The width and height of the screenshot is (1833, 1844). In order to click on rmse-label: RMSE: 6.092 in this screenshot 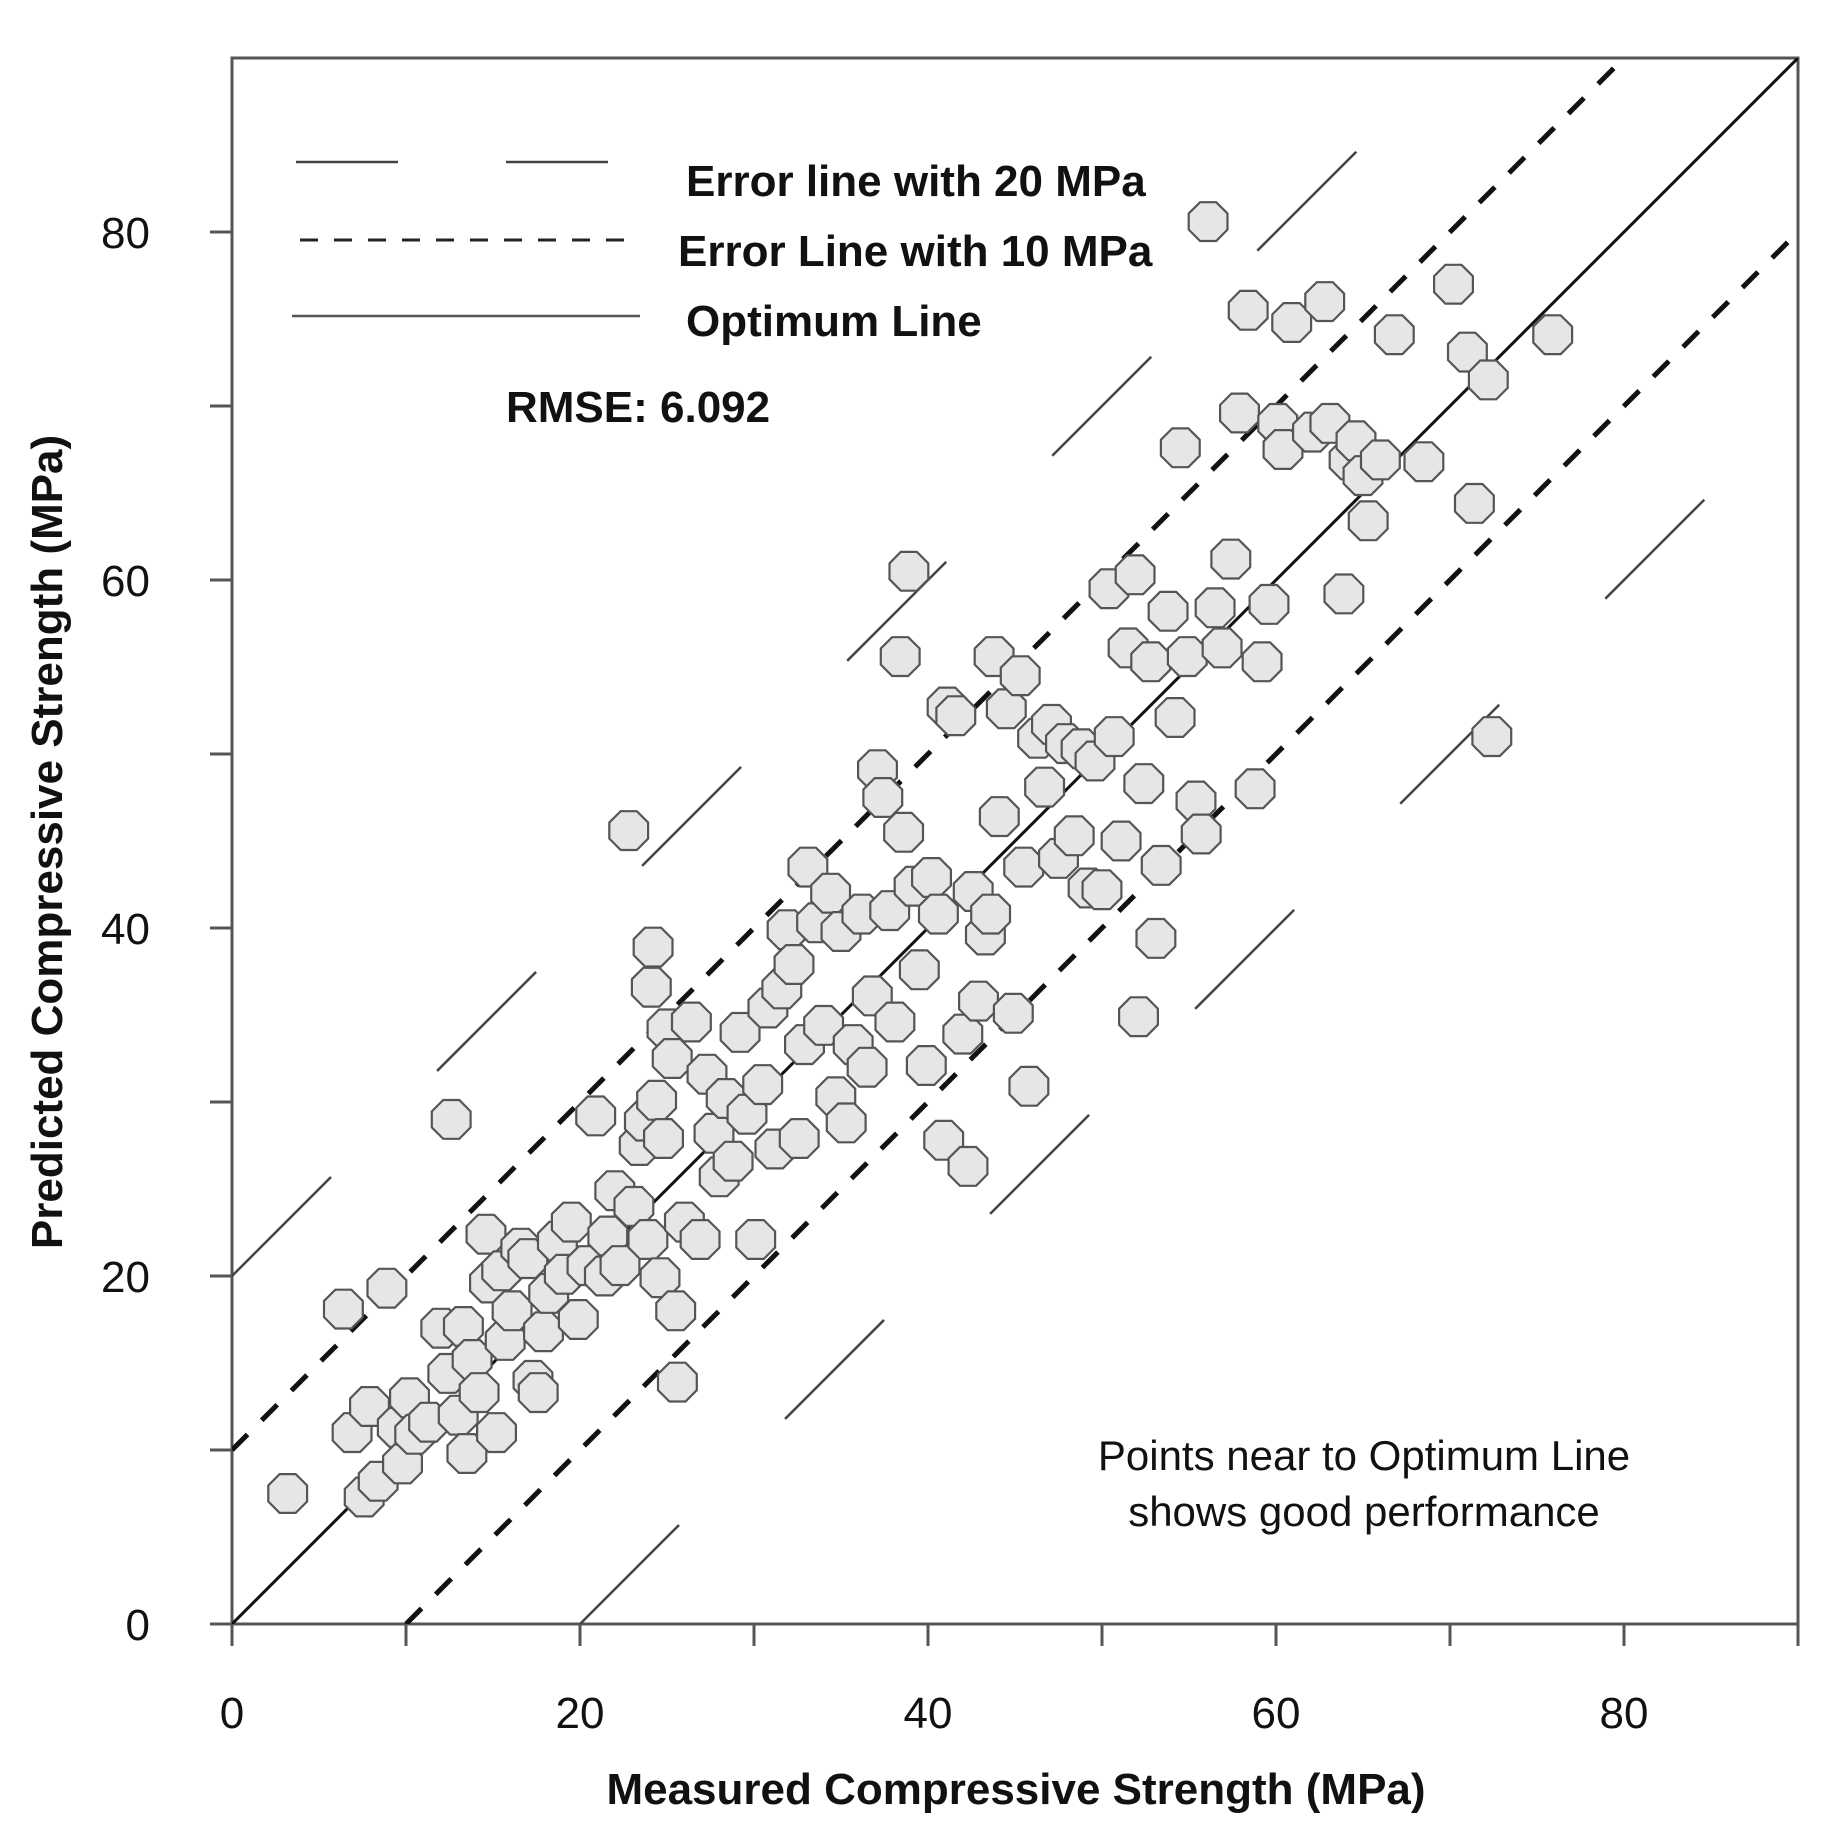, I will do `click(638, 407)`.